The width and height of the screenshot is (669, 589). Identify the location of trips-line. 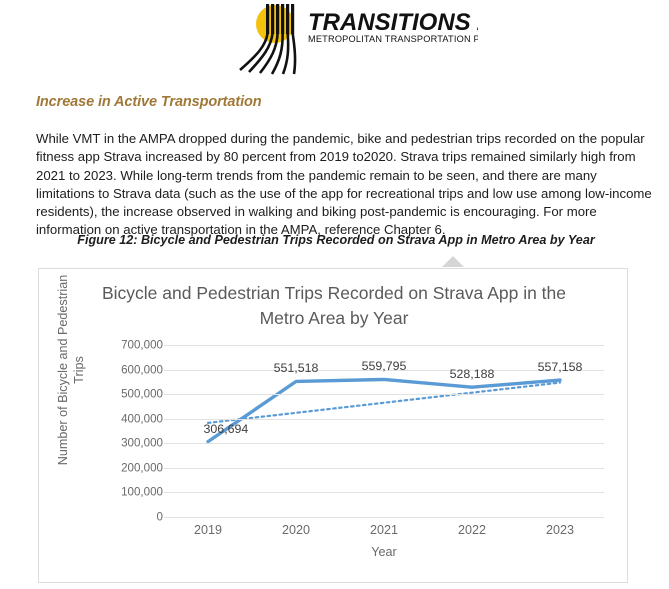
(384, 410).